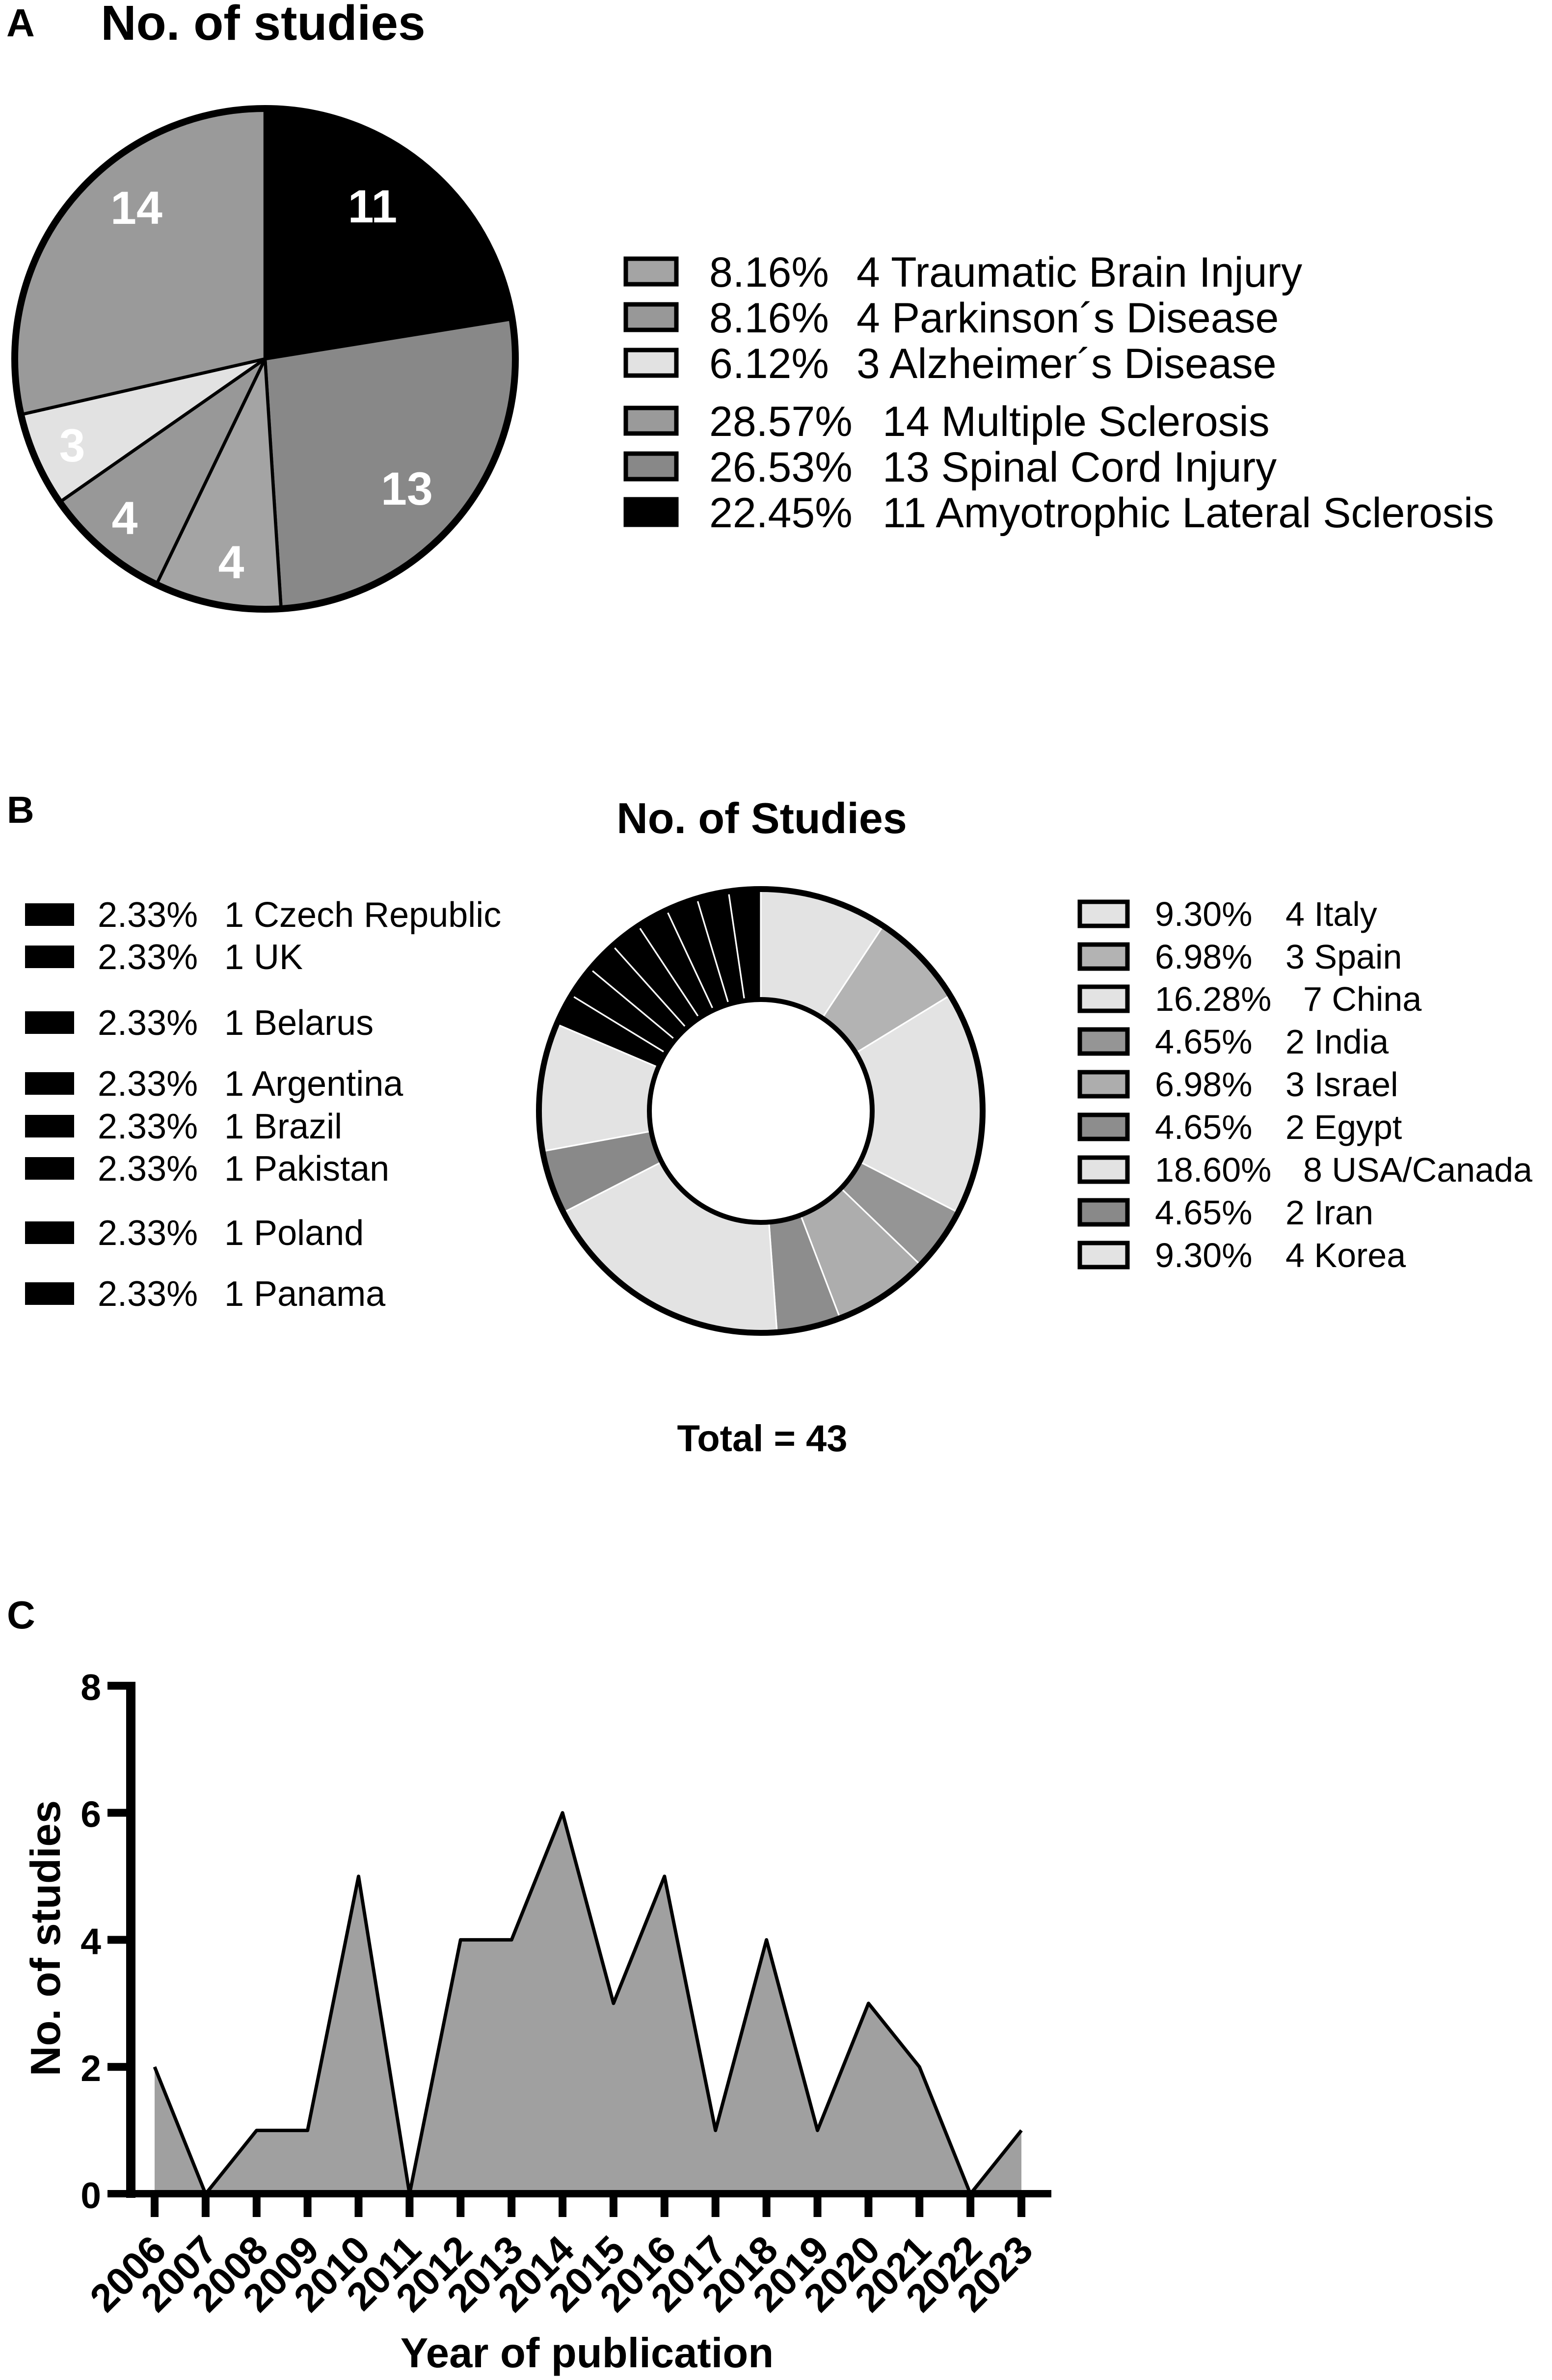 The image size is (1552, 2380). Describe the element at coordinates (283, 1126) in the screenshot. I see `svg-text: 1 Brazil` at that location.